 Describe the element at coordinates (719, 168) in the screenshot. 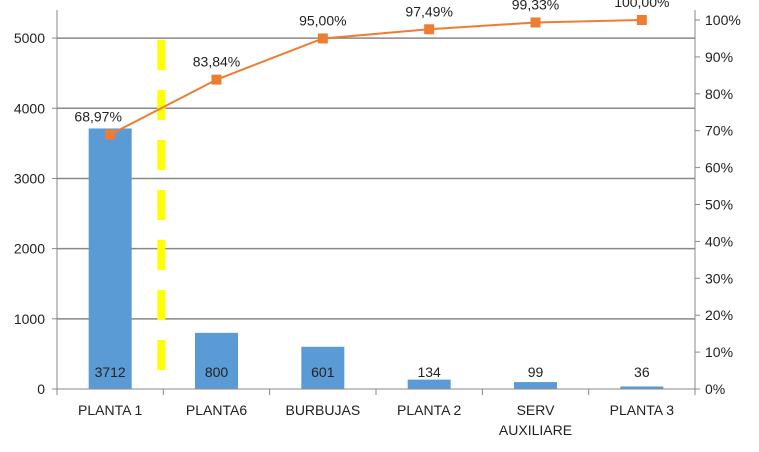

I see `secondary-tick-label: 60%` at that location.